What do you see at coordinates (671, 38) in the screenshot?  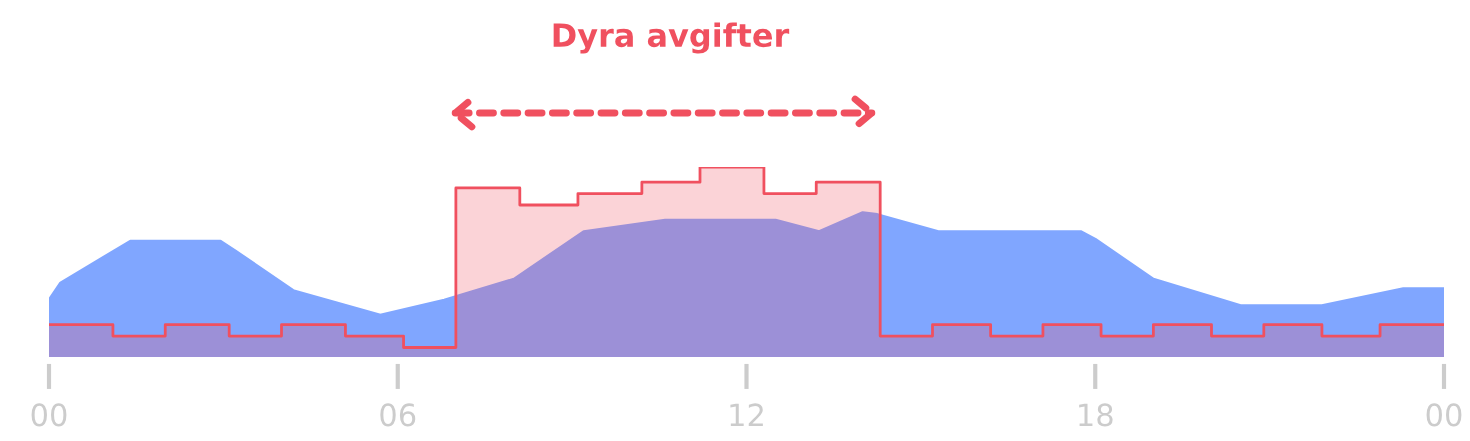 I see `chart-title: Dyra avgifter` at bounding box center [671, 38].